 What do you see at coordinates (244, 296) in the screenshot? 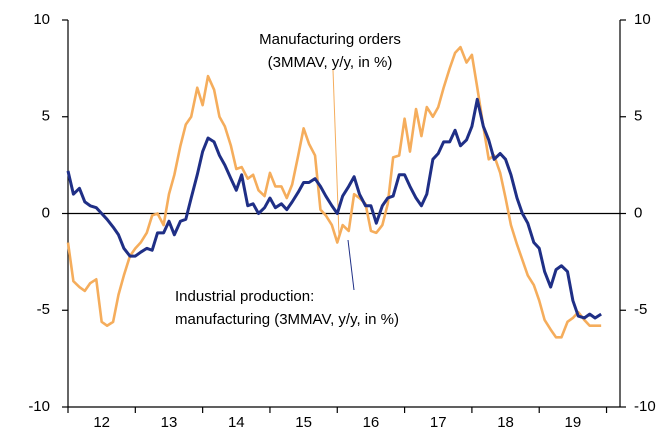
I see `annotation: Industrial production:` at bounding box center [244, 296].